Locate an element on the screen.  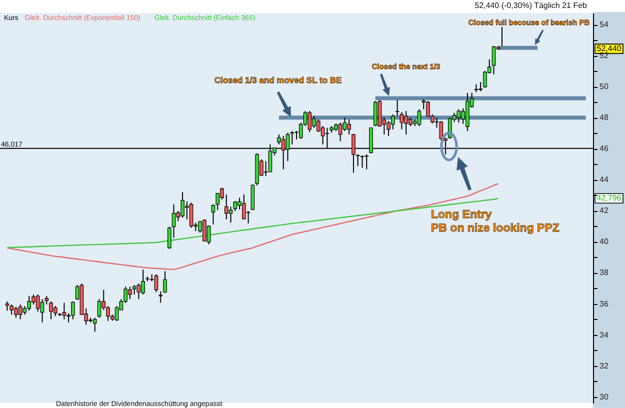
y-tick-label: 46 is located at coordinates (604, 149).